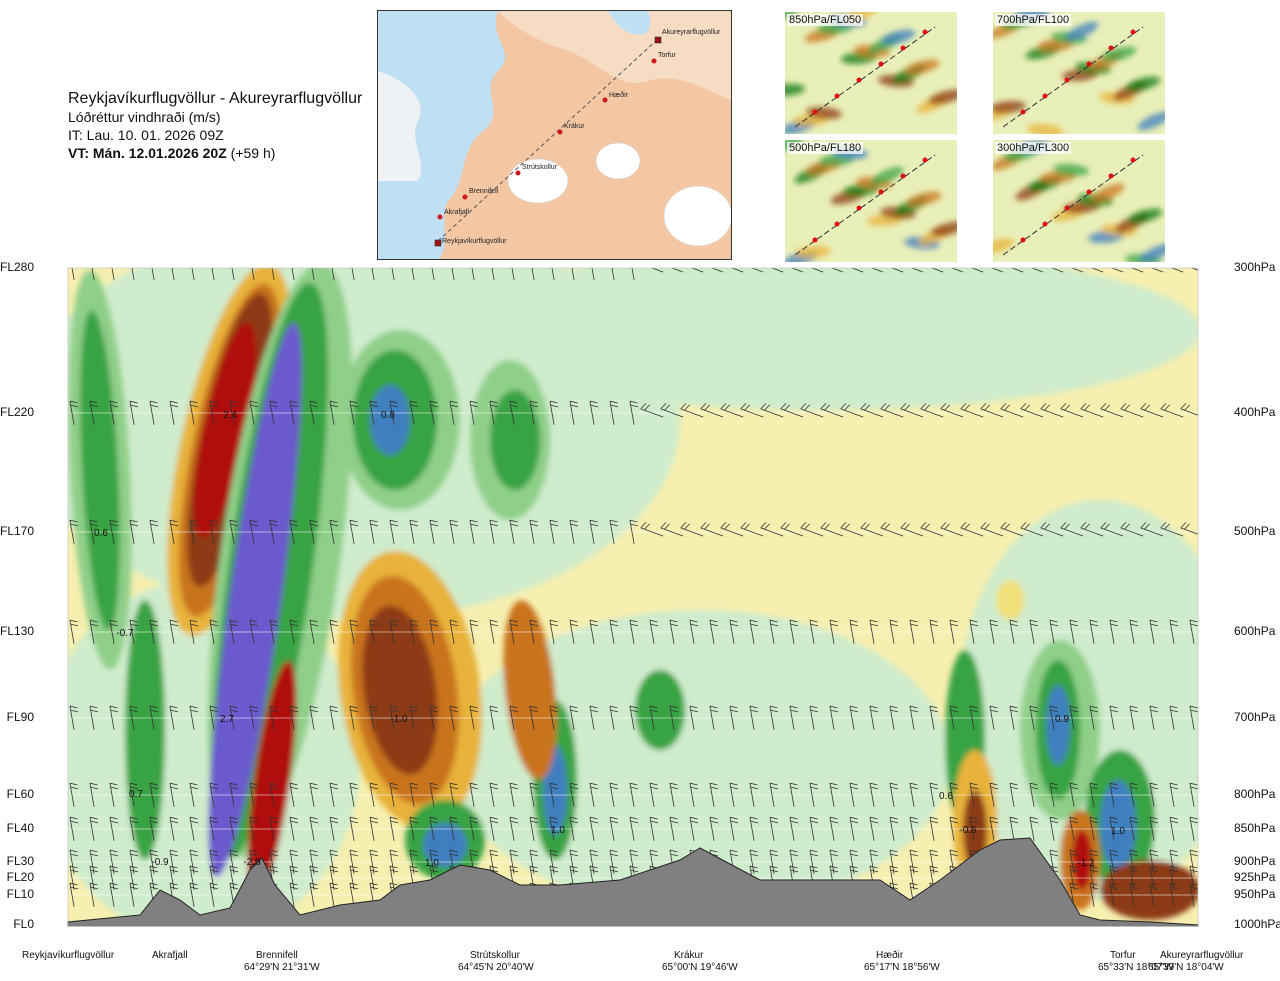 The image size is (1280, 981). What do you see at coordinates (20, 828) in the screenshot?
I see `flight-level-label: FL40` at bounding box center [20, 828].